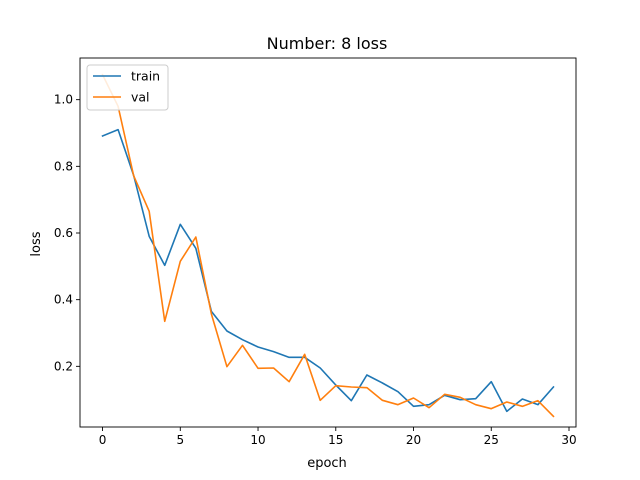 Image resolution: width=640 pixels, height=480 pixels. What do you see at coordinates (63, 100) in the screenshot?
I see `y-tick-label: 1.0` at bounding box center [63, 100].